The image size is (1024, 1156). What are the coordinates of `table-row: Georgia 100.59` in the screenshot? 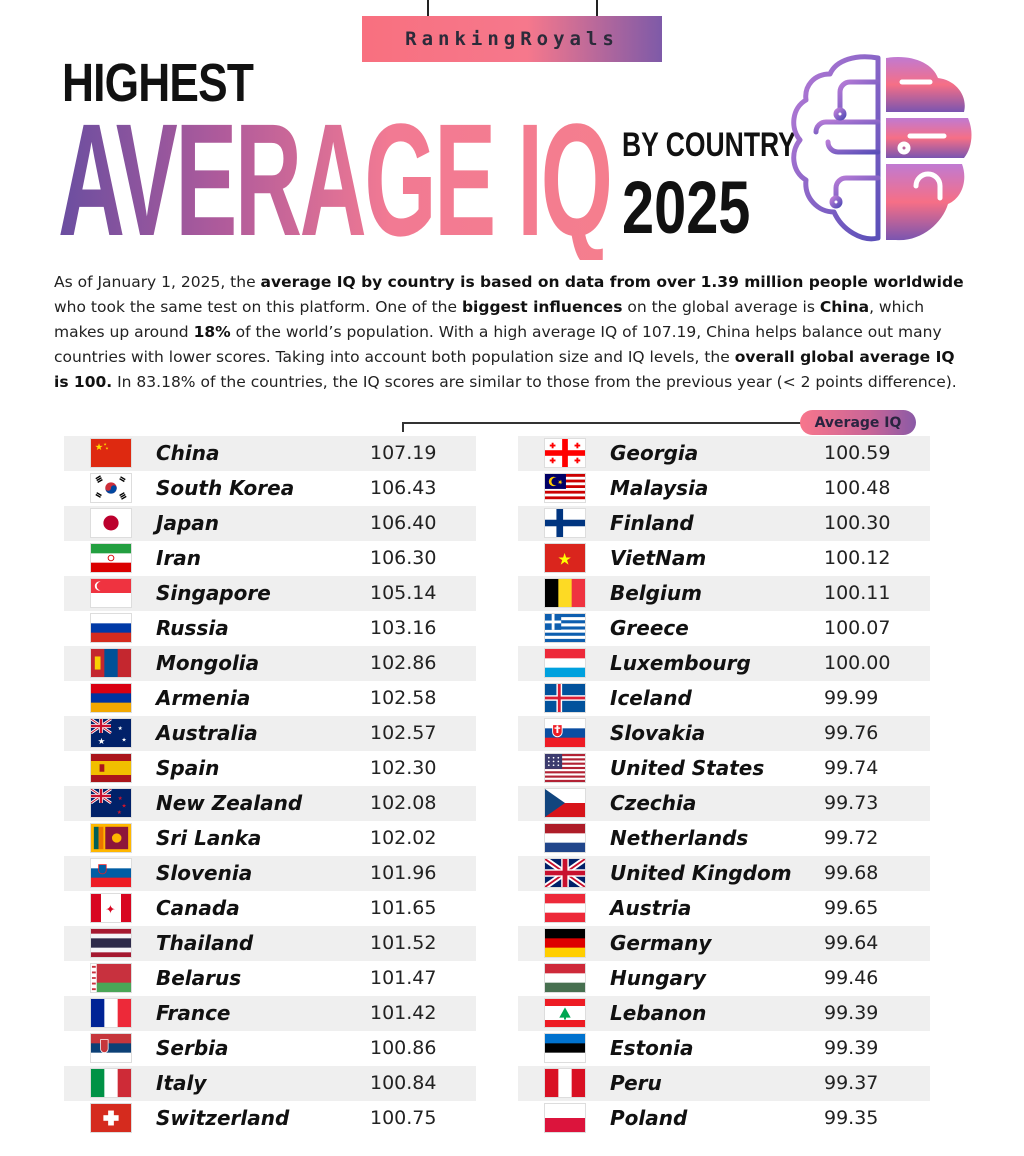 It's located at (724, 453).